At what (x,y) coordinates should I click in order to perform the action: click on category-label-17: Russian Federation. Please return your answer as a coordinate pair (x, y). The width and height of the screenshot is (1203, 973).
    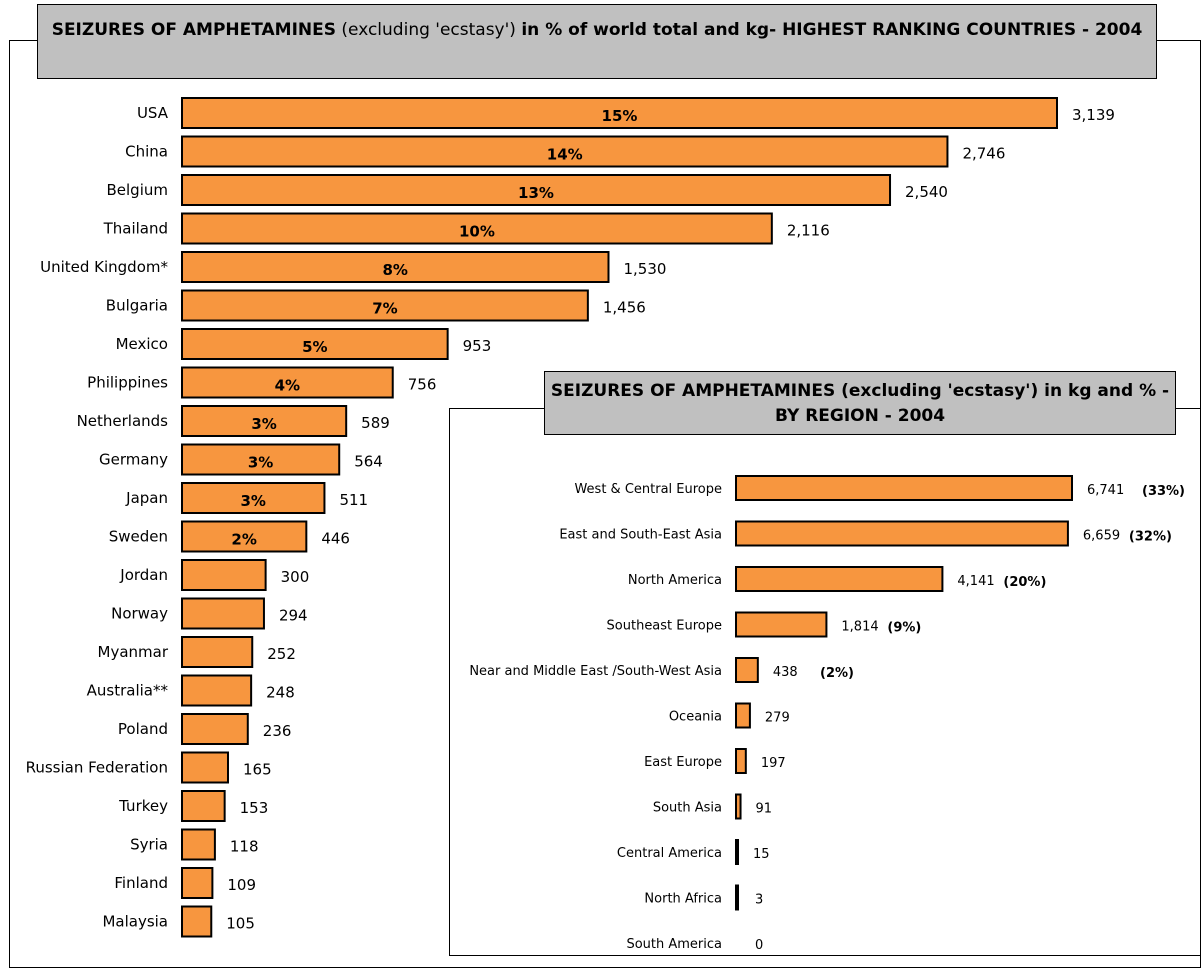
    Looking at the image, I should click on (97, 768).